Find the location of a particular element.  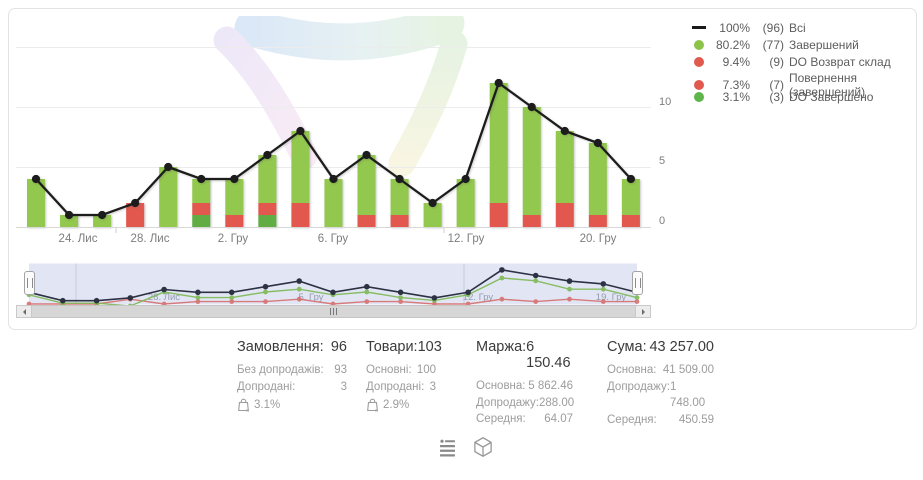

order-list-view-button is located at coordinates (447, 449).